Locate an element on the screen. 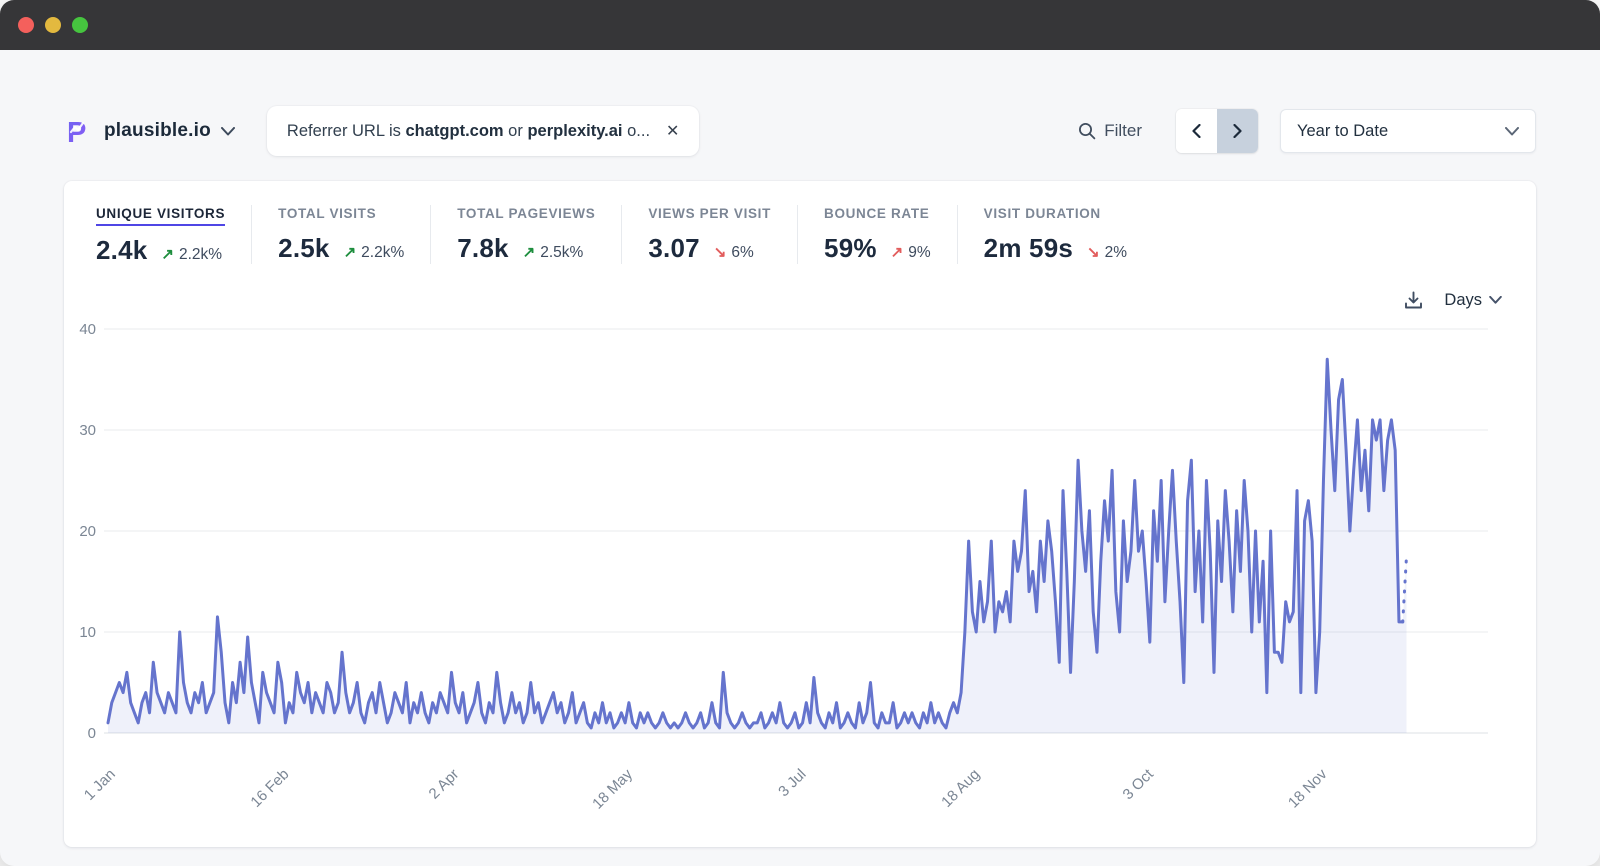 This screenshot has width=1600, height=866. svg-text: P is located at coordinates (76, 131).